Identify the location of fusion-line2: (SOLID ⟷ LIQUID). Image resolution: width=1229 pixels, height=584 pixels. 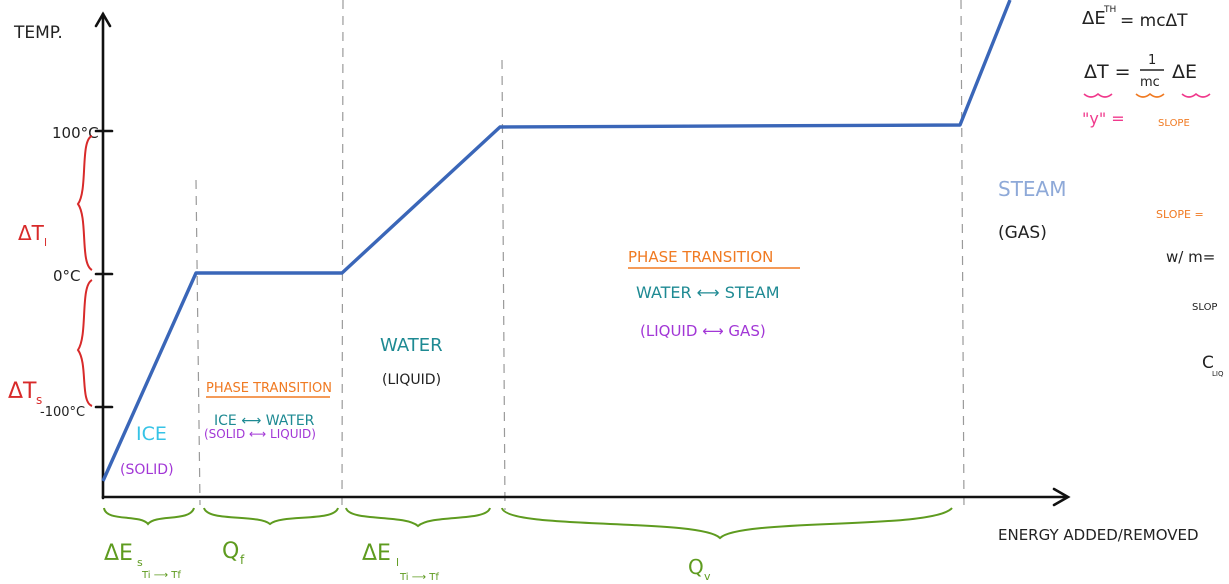
(260, 434).